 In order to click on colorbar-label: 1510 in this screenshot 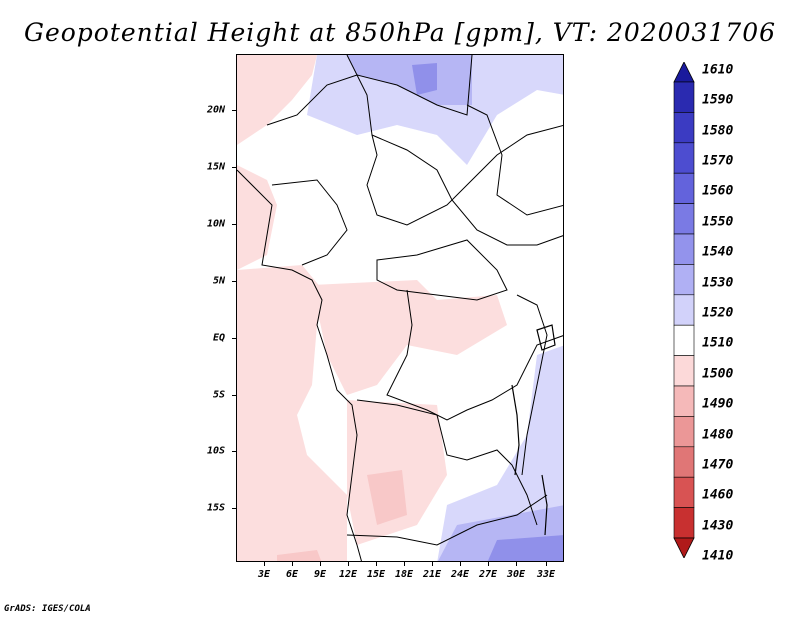, I will do `click(718, 343)`.